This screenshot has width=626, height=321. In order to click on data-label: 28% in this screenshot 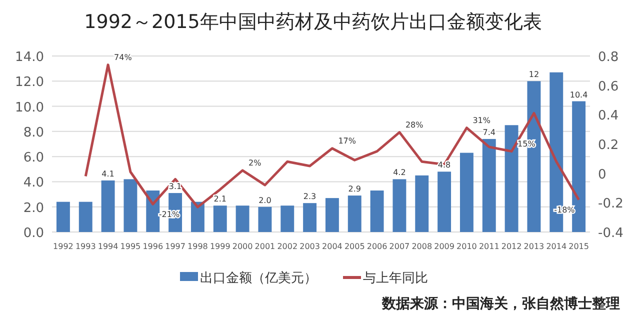, I will do `click(414, 125)`.